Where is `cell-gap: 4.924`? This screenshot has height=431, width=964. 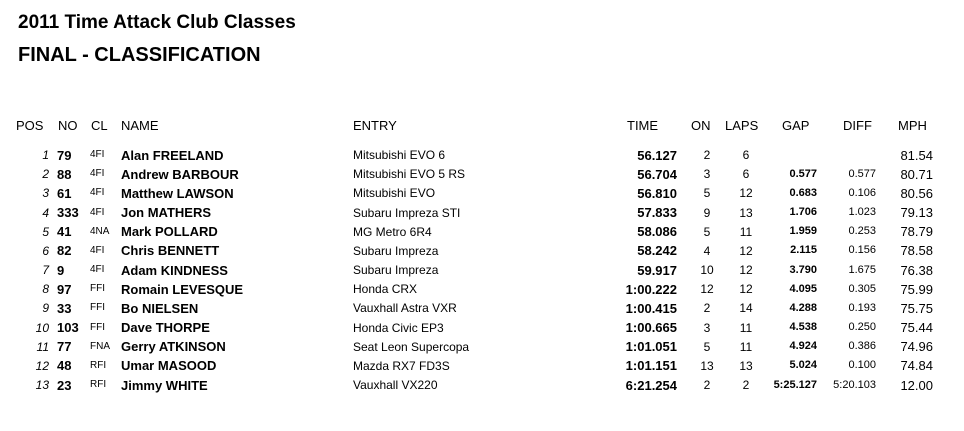
cell-gap: 4.924 is located at coordinates (803, 346).